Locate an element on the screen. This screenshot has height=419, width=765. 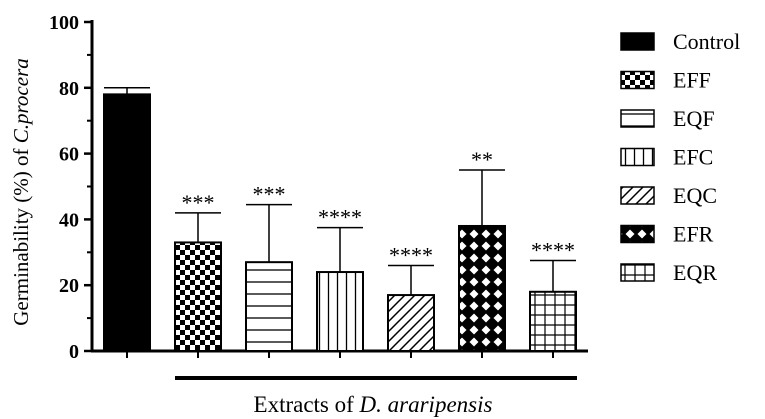
bar-control is located at coordinates (127, 222).